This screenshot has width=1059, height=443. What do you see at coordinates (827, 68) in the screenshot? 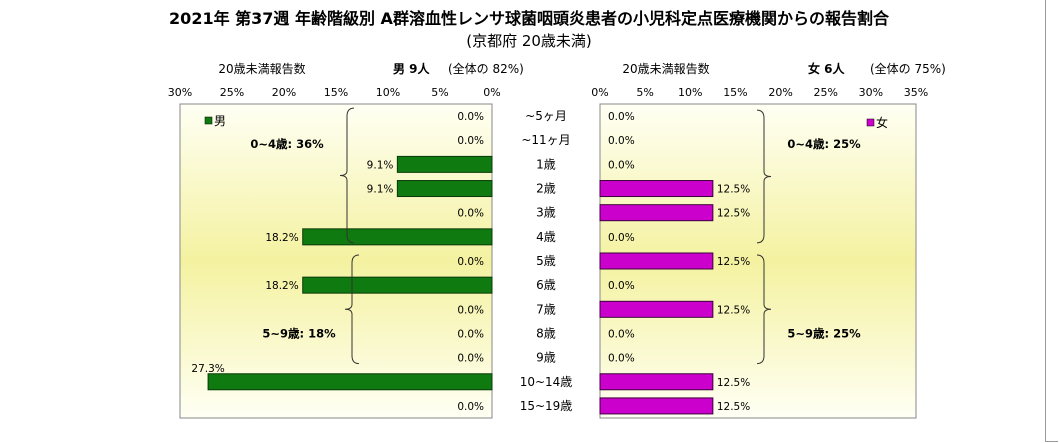
I see `female-group-label: 女 6人` at bounding box center [827, 68].